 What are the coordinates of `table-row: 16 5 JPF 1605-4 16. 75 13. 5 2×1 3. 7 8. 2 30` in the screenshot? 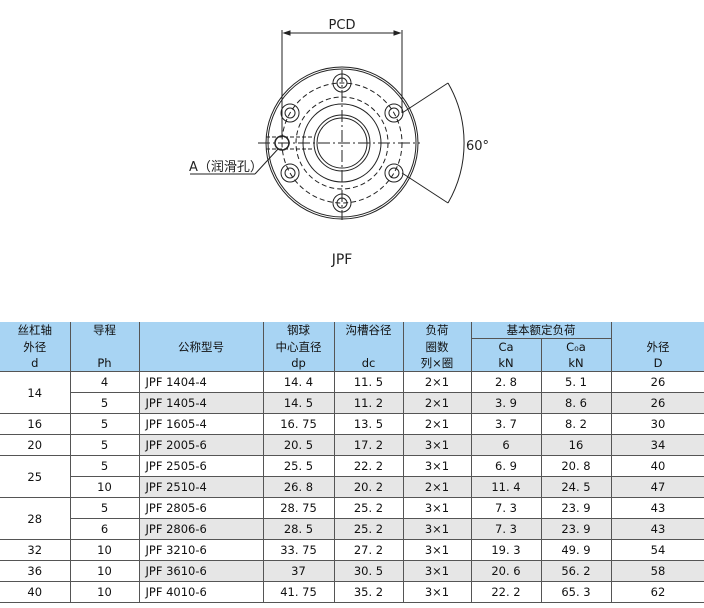 It's located at (352, 424).